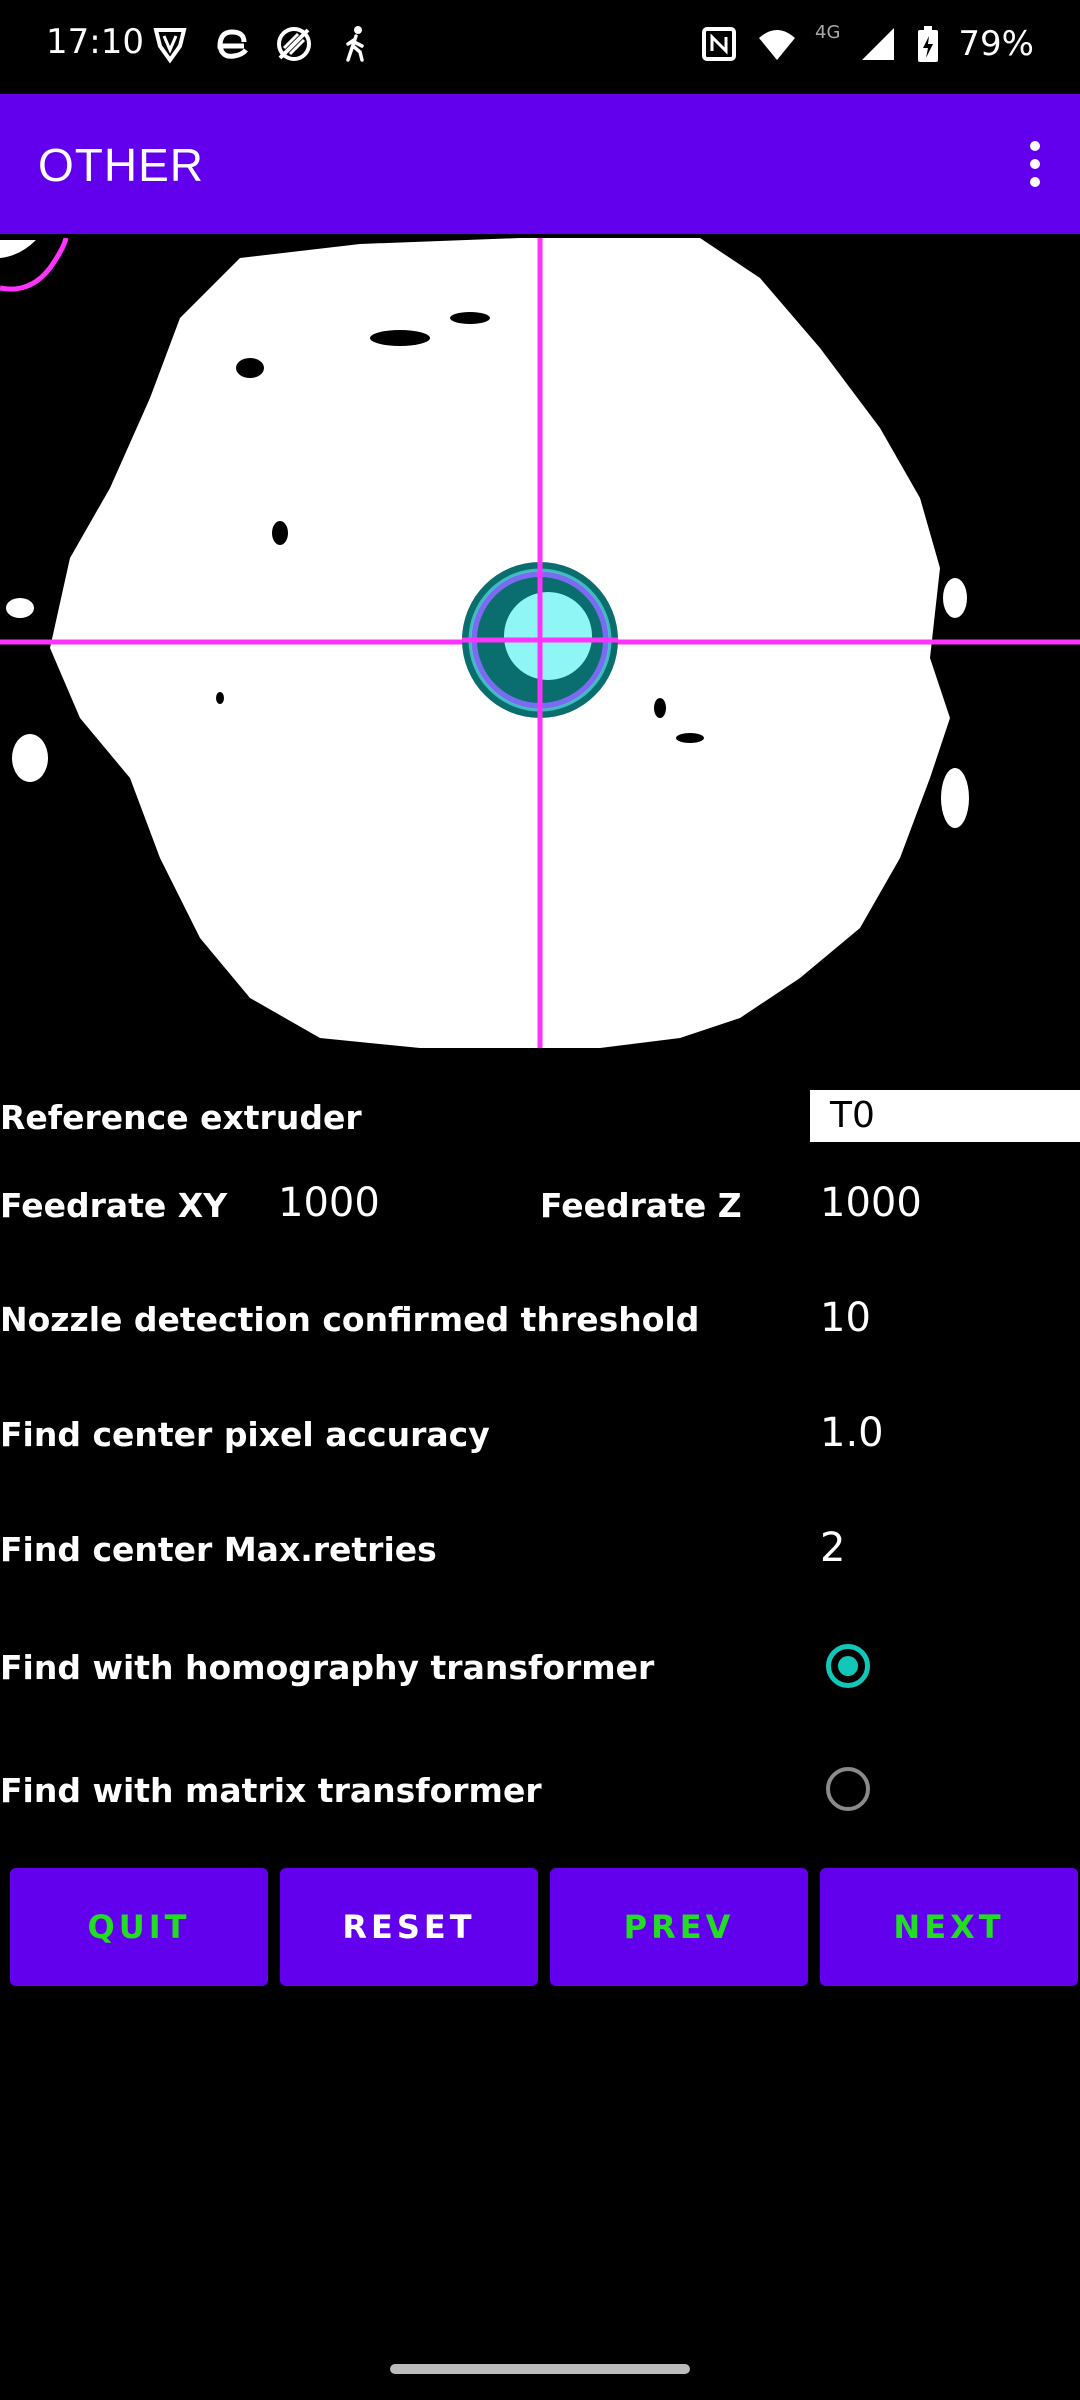  Describe the element at coordinates (329, 1203) in the screenshot. I see `feedrate-xy-input: 1000` at that location.